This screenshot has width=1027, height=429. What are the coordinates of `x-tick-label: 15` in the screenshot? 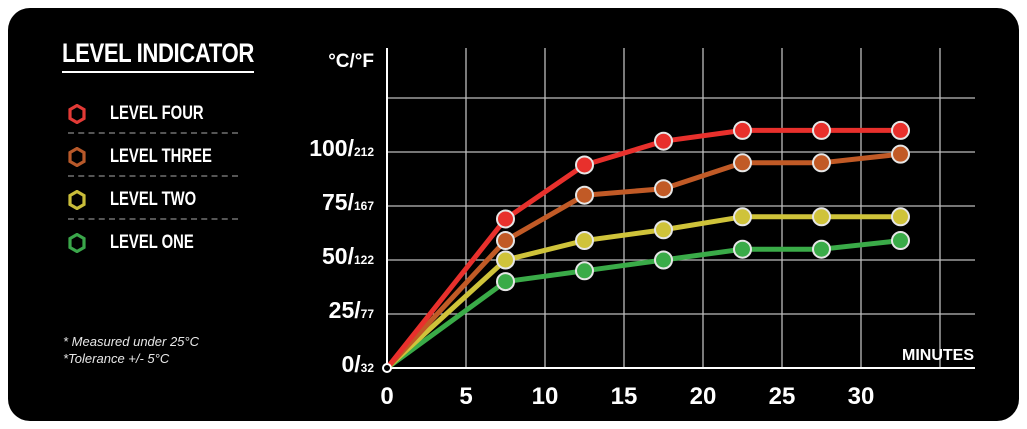 It's located at (624, 396).